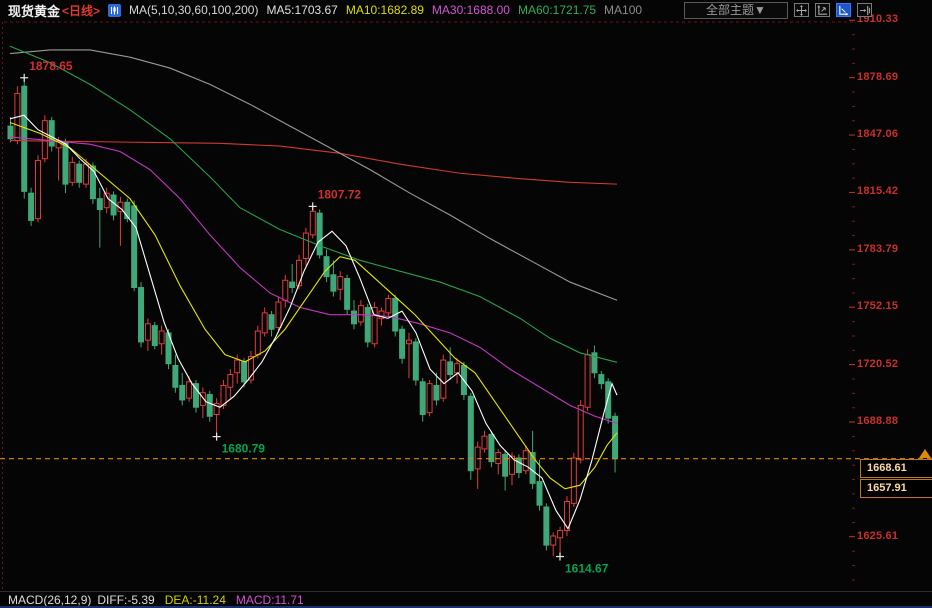 Image resolution: width=932 pixels, height=608 pixels. What do you see at coordinates (878, 535) in the screenshot?
I see `axis-tick-label: 1625.61` at bounding box center [878, 535].